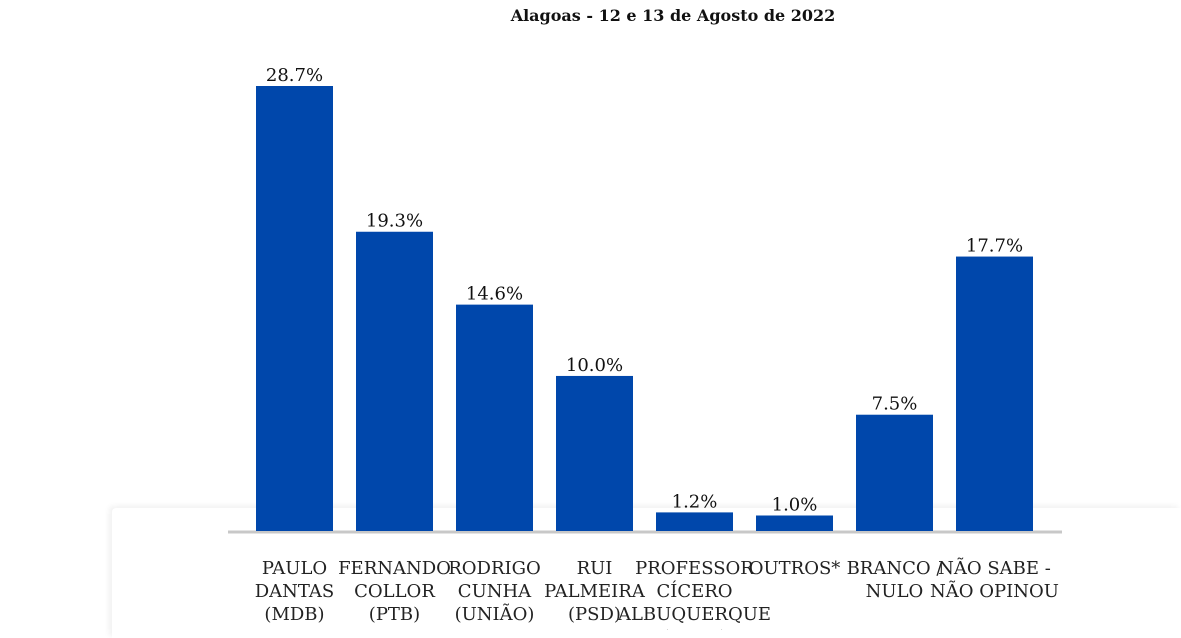  Describe the element at coordinates (595, 568) in the screenshot. I see `category-label-3-line-0: RUI` at that location.